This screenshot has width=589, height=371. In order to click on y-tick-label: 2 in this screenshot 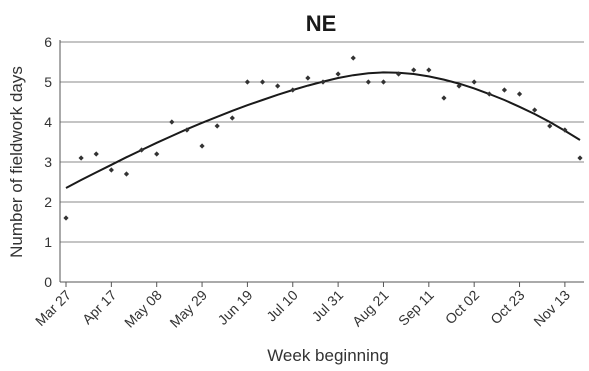, I will do `click(48, 202)`.